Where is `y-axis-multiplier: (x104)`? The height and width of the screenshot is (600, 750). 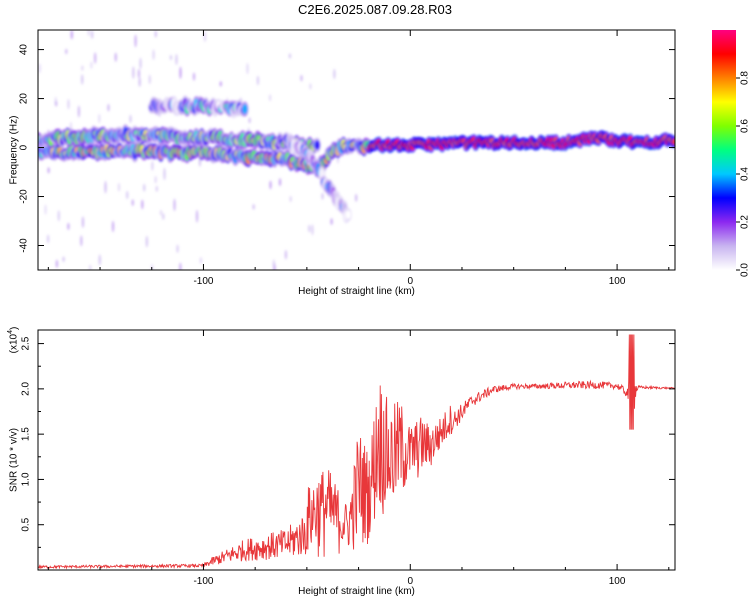 y-axis-multiplier: (x104) is located at coordinates (13, 340).